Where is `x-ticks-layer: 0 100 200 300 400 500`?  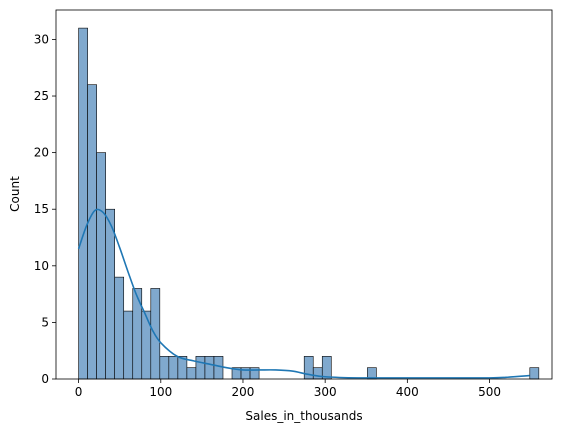
x-ticks-layer: 0 100 200 300 400 500 is located at coordinates (288, 389).